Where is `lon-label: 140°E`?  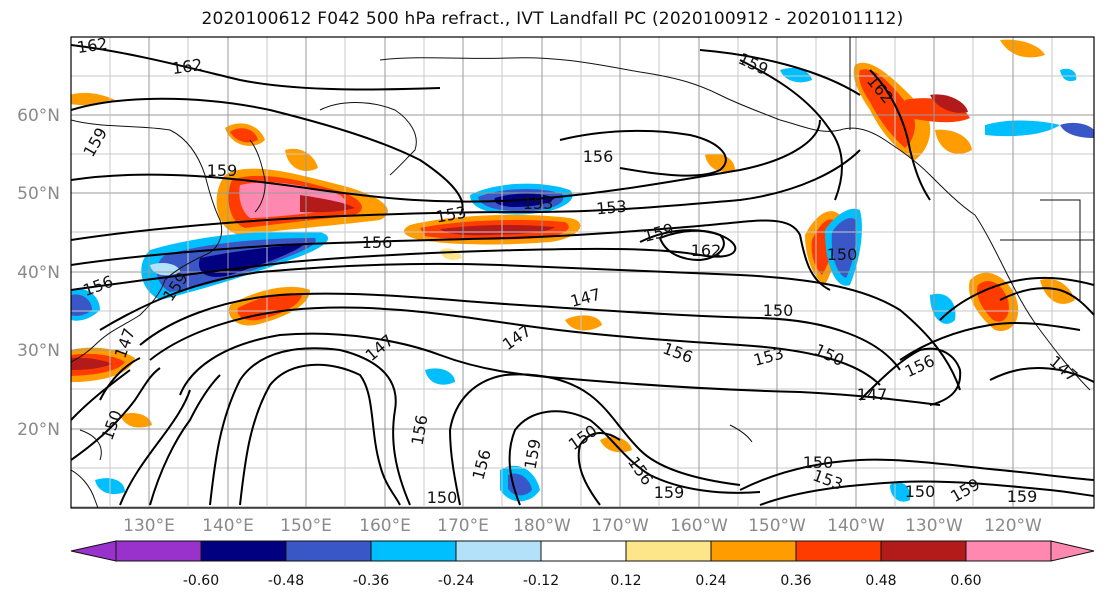 lon-label: 140°E is located at coordinates (228, 526).